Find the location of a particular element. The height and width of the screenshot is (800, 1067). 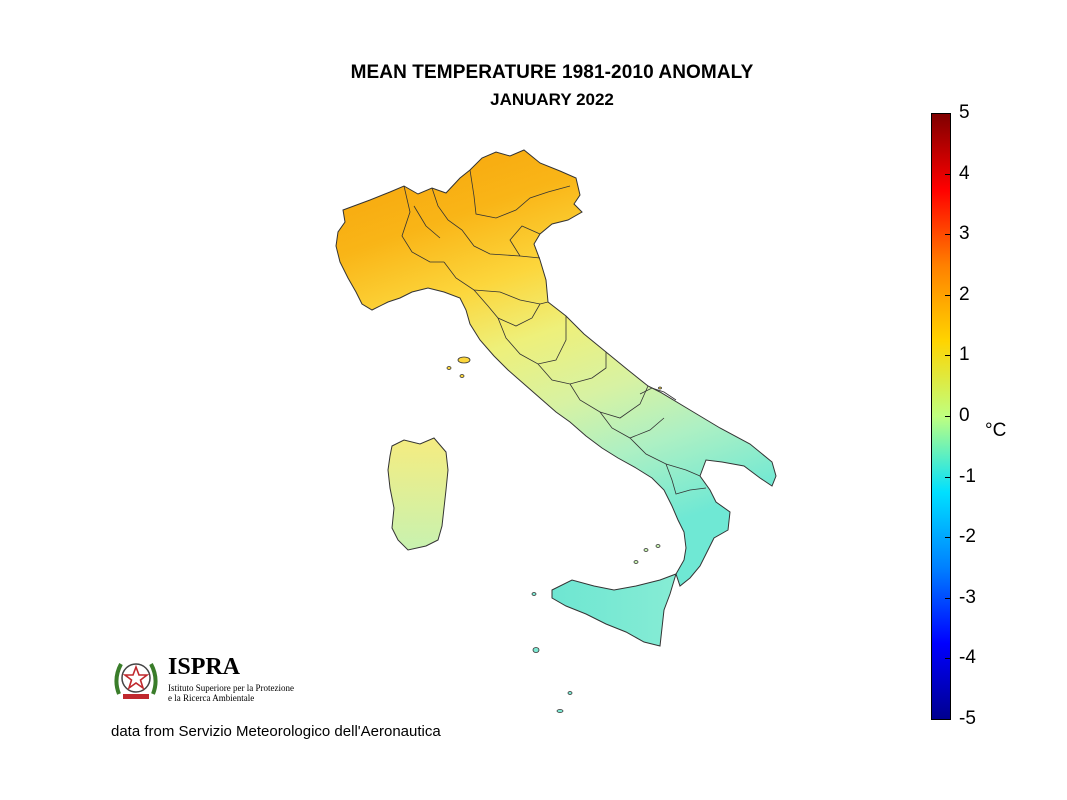

region-borders is located at coordinates (554, 332).